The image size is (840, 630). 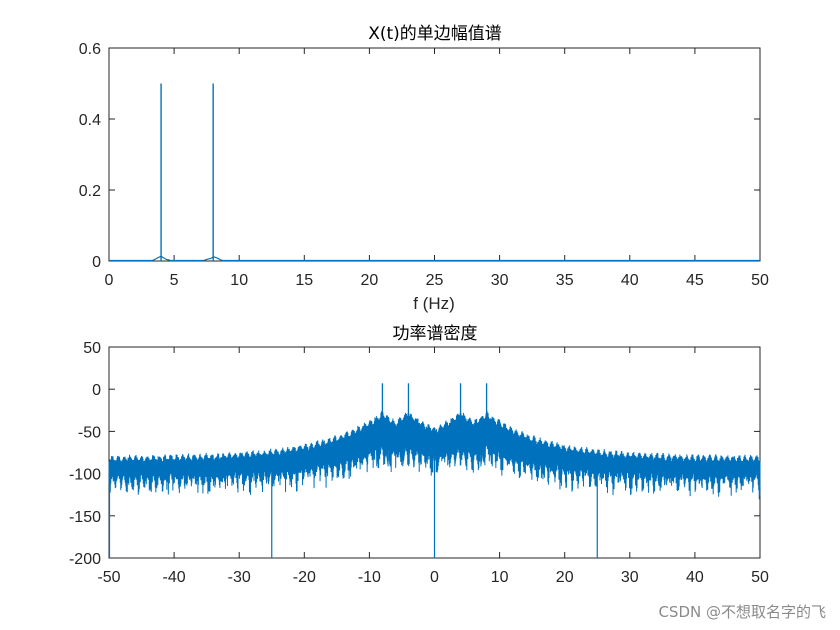 I want to click on chart1-xtick-label: 40, so click(x=630, y=280).